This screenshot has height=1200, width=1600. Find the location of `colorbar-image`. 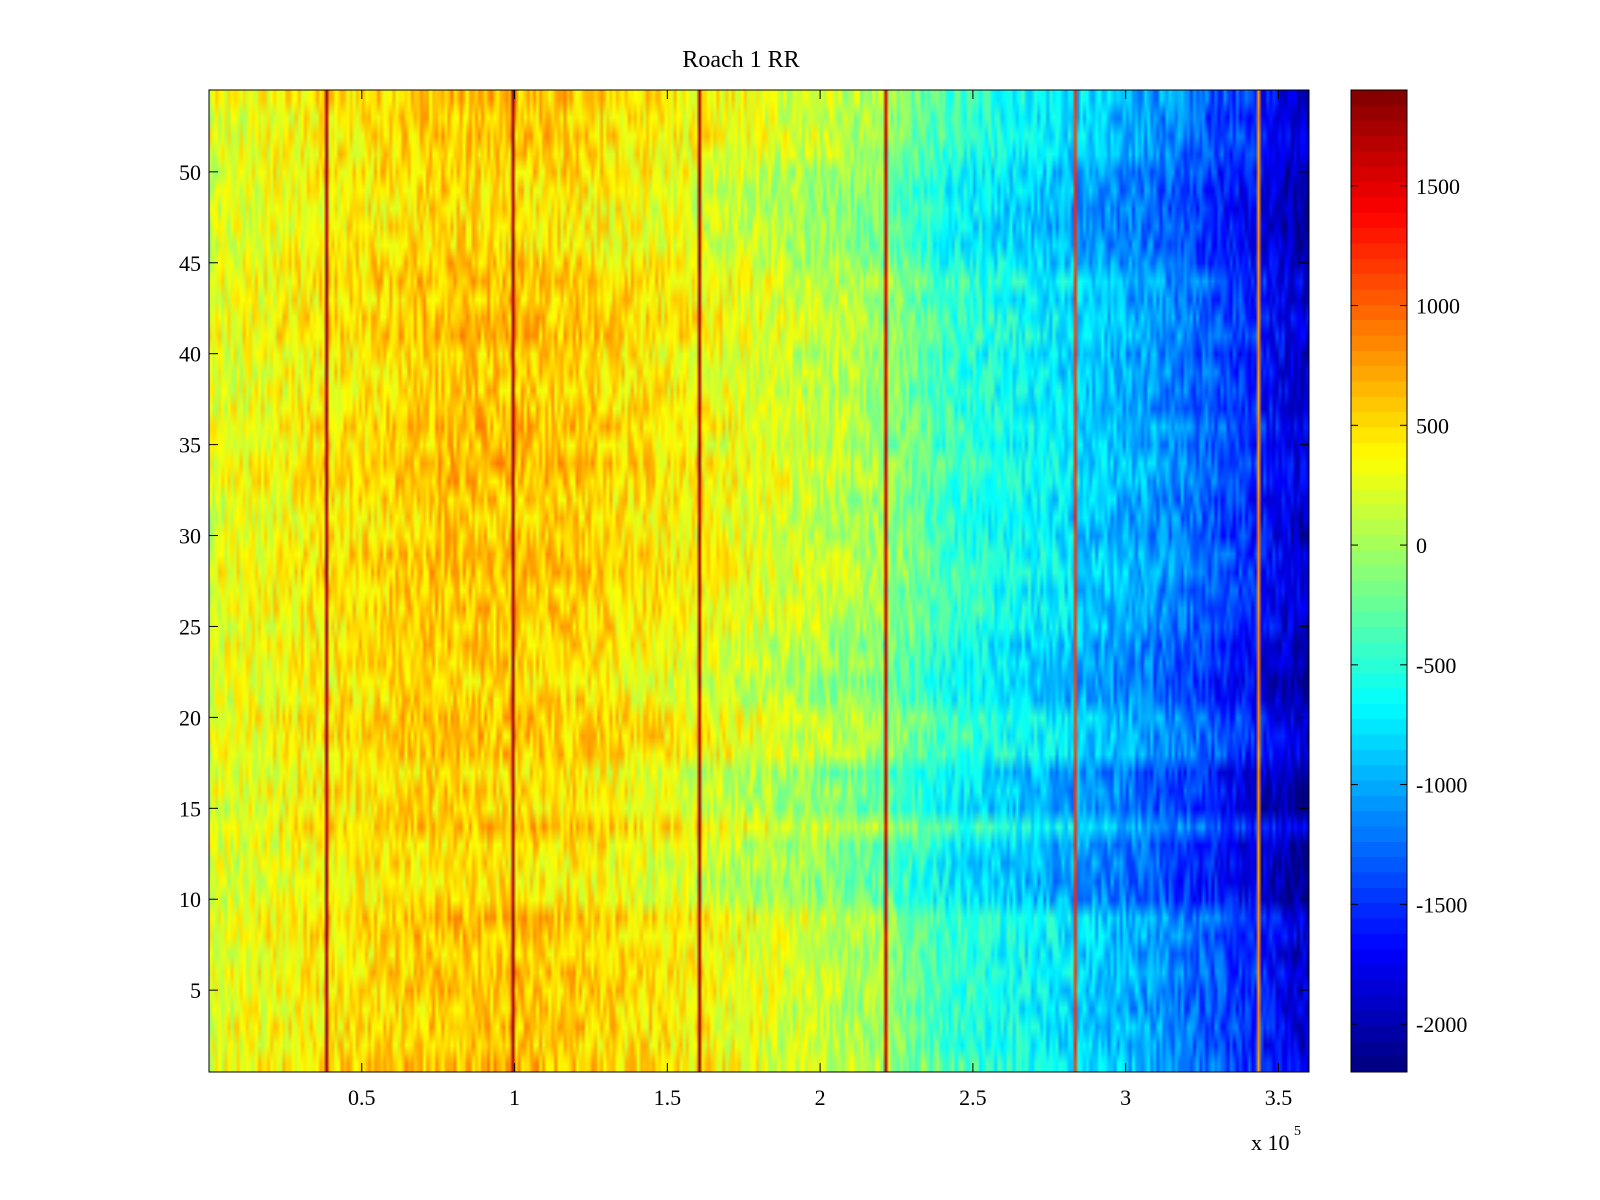

colorbar-image is located at coordinates (1379, 581).